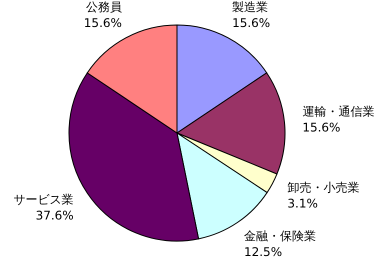  What do you see at coordinates (338, 111) in the screenshot?
I see `slice-label: 運輸・通信業` at bounding box center [338, 111].